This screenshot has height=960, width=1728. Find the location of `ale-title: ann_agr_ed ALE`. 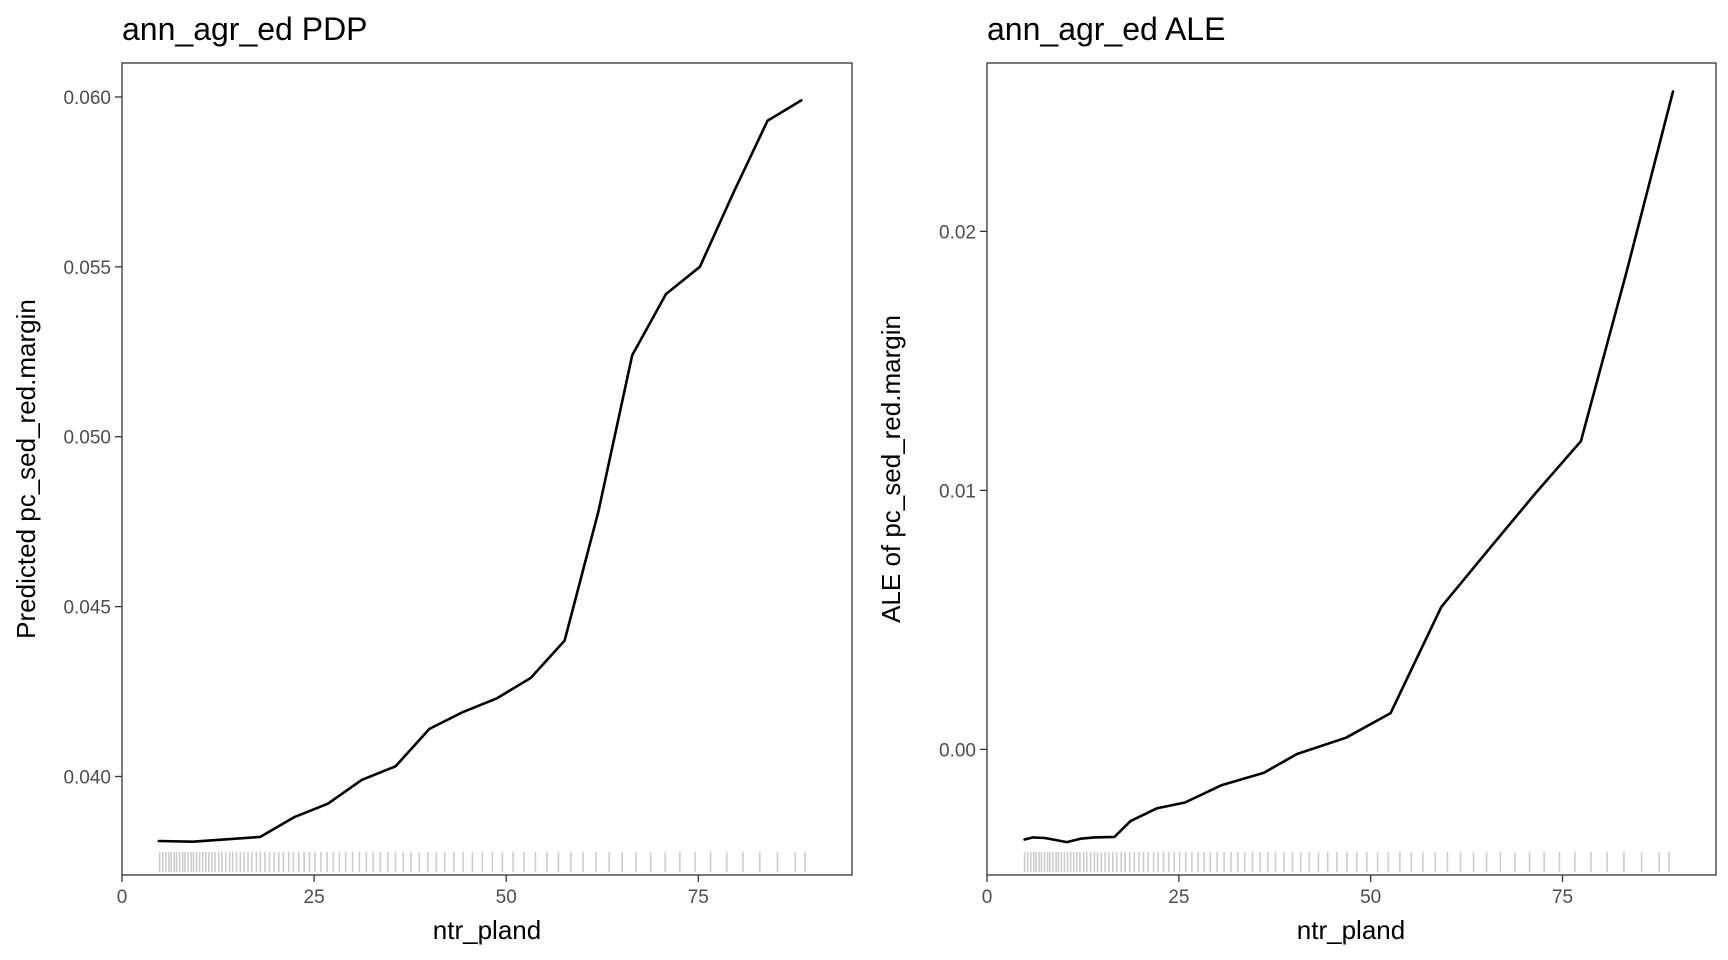

ale-title: ann_agr_ed ALE is located at coordinates (1106, 29).